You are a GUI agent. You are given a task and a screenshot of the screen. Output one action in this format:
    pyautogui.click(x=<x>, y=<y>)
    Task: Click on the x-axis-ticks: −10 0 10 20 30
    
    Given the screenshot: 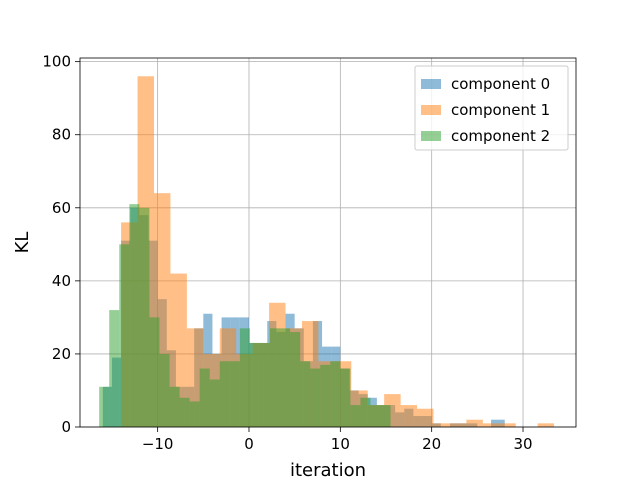 What is the action you would take?
    pyautogui.click(x=337, y=440)
    